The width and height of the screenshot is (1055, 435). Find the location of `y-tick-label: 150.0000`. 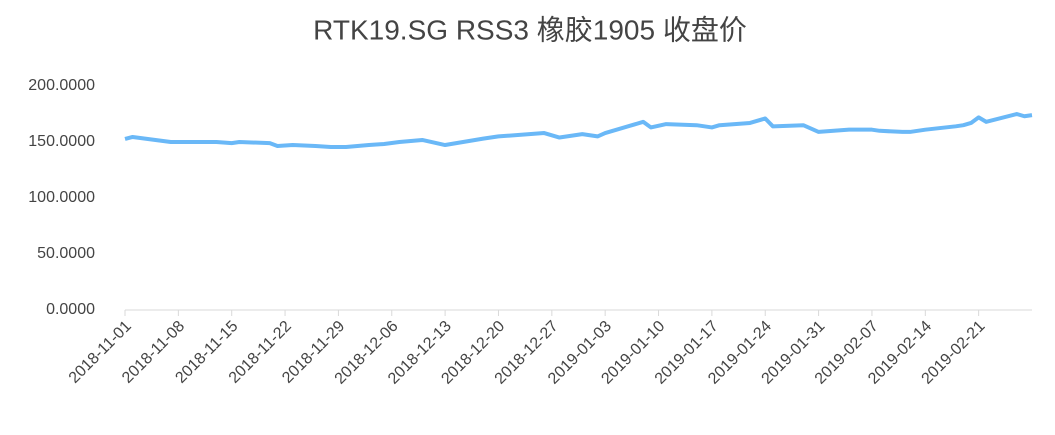

y-tick-label: 150.0000 is located at coordinates (61, 141).